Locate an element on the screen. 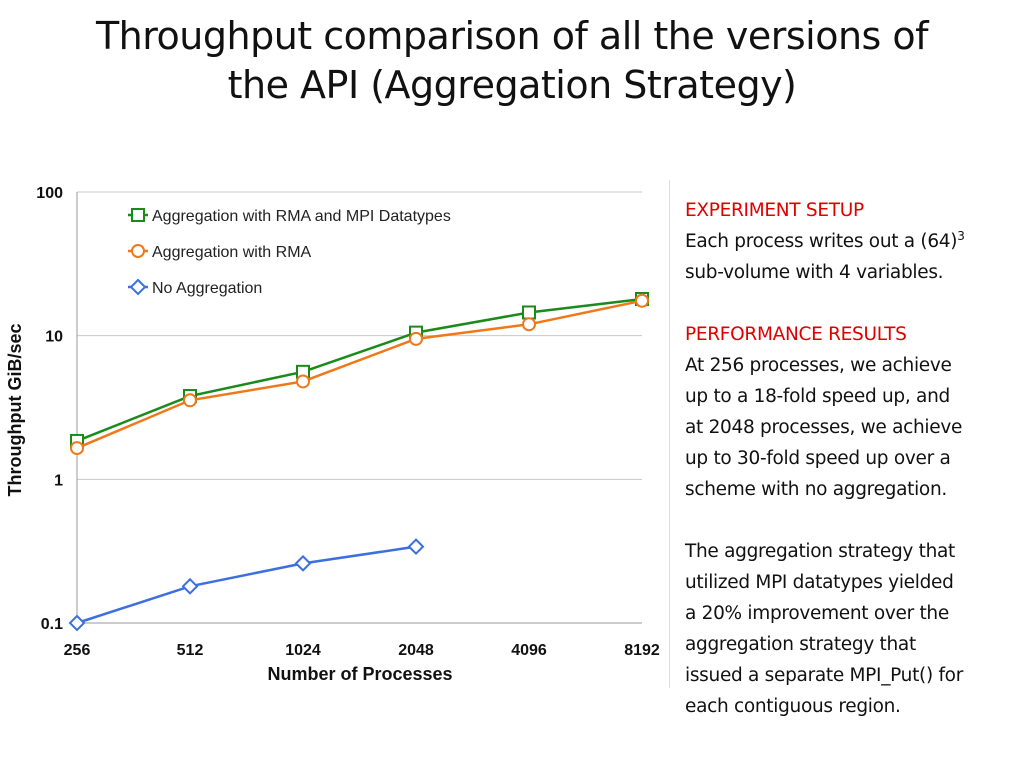 This screenshot has width=1024, height=768. results-line: scheme with no aggregation. is located at coordinates (816, 489).